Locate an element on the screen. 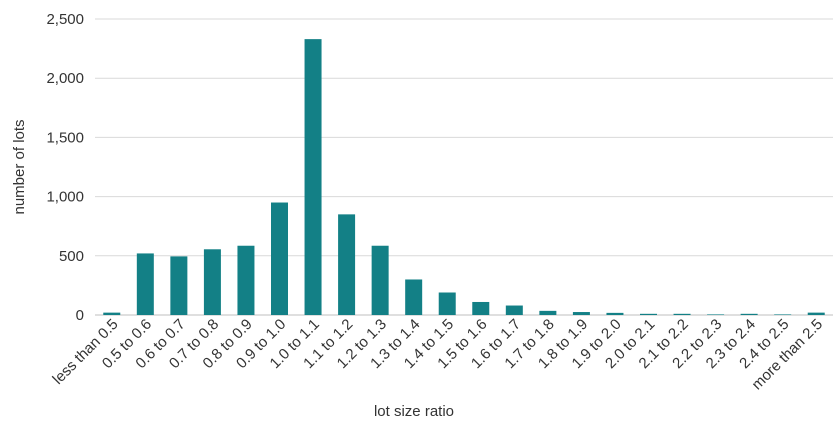  y-axis-title: number of lots is located at coordinates (19, 166).